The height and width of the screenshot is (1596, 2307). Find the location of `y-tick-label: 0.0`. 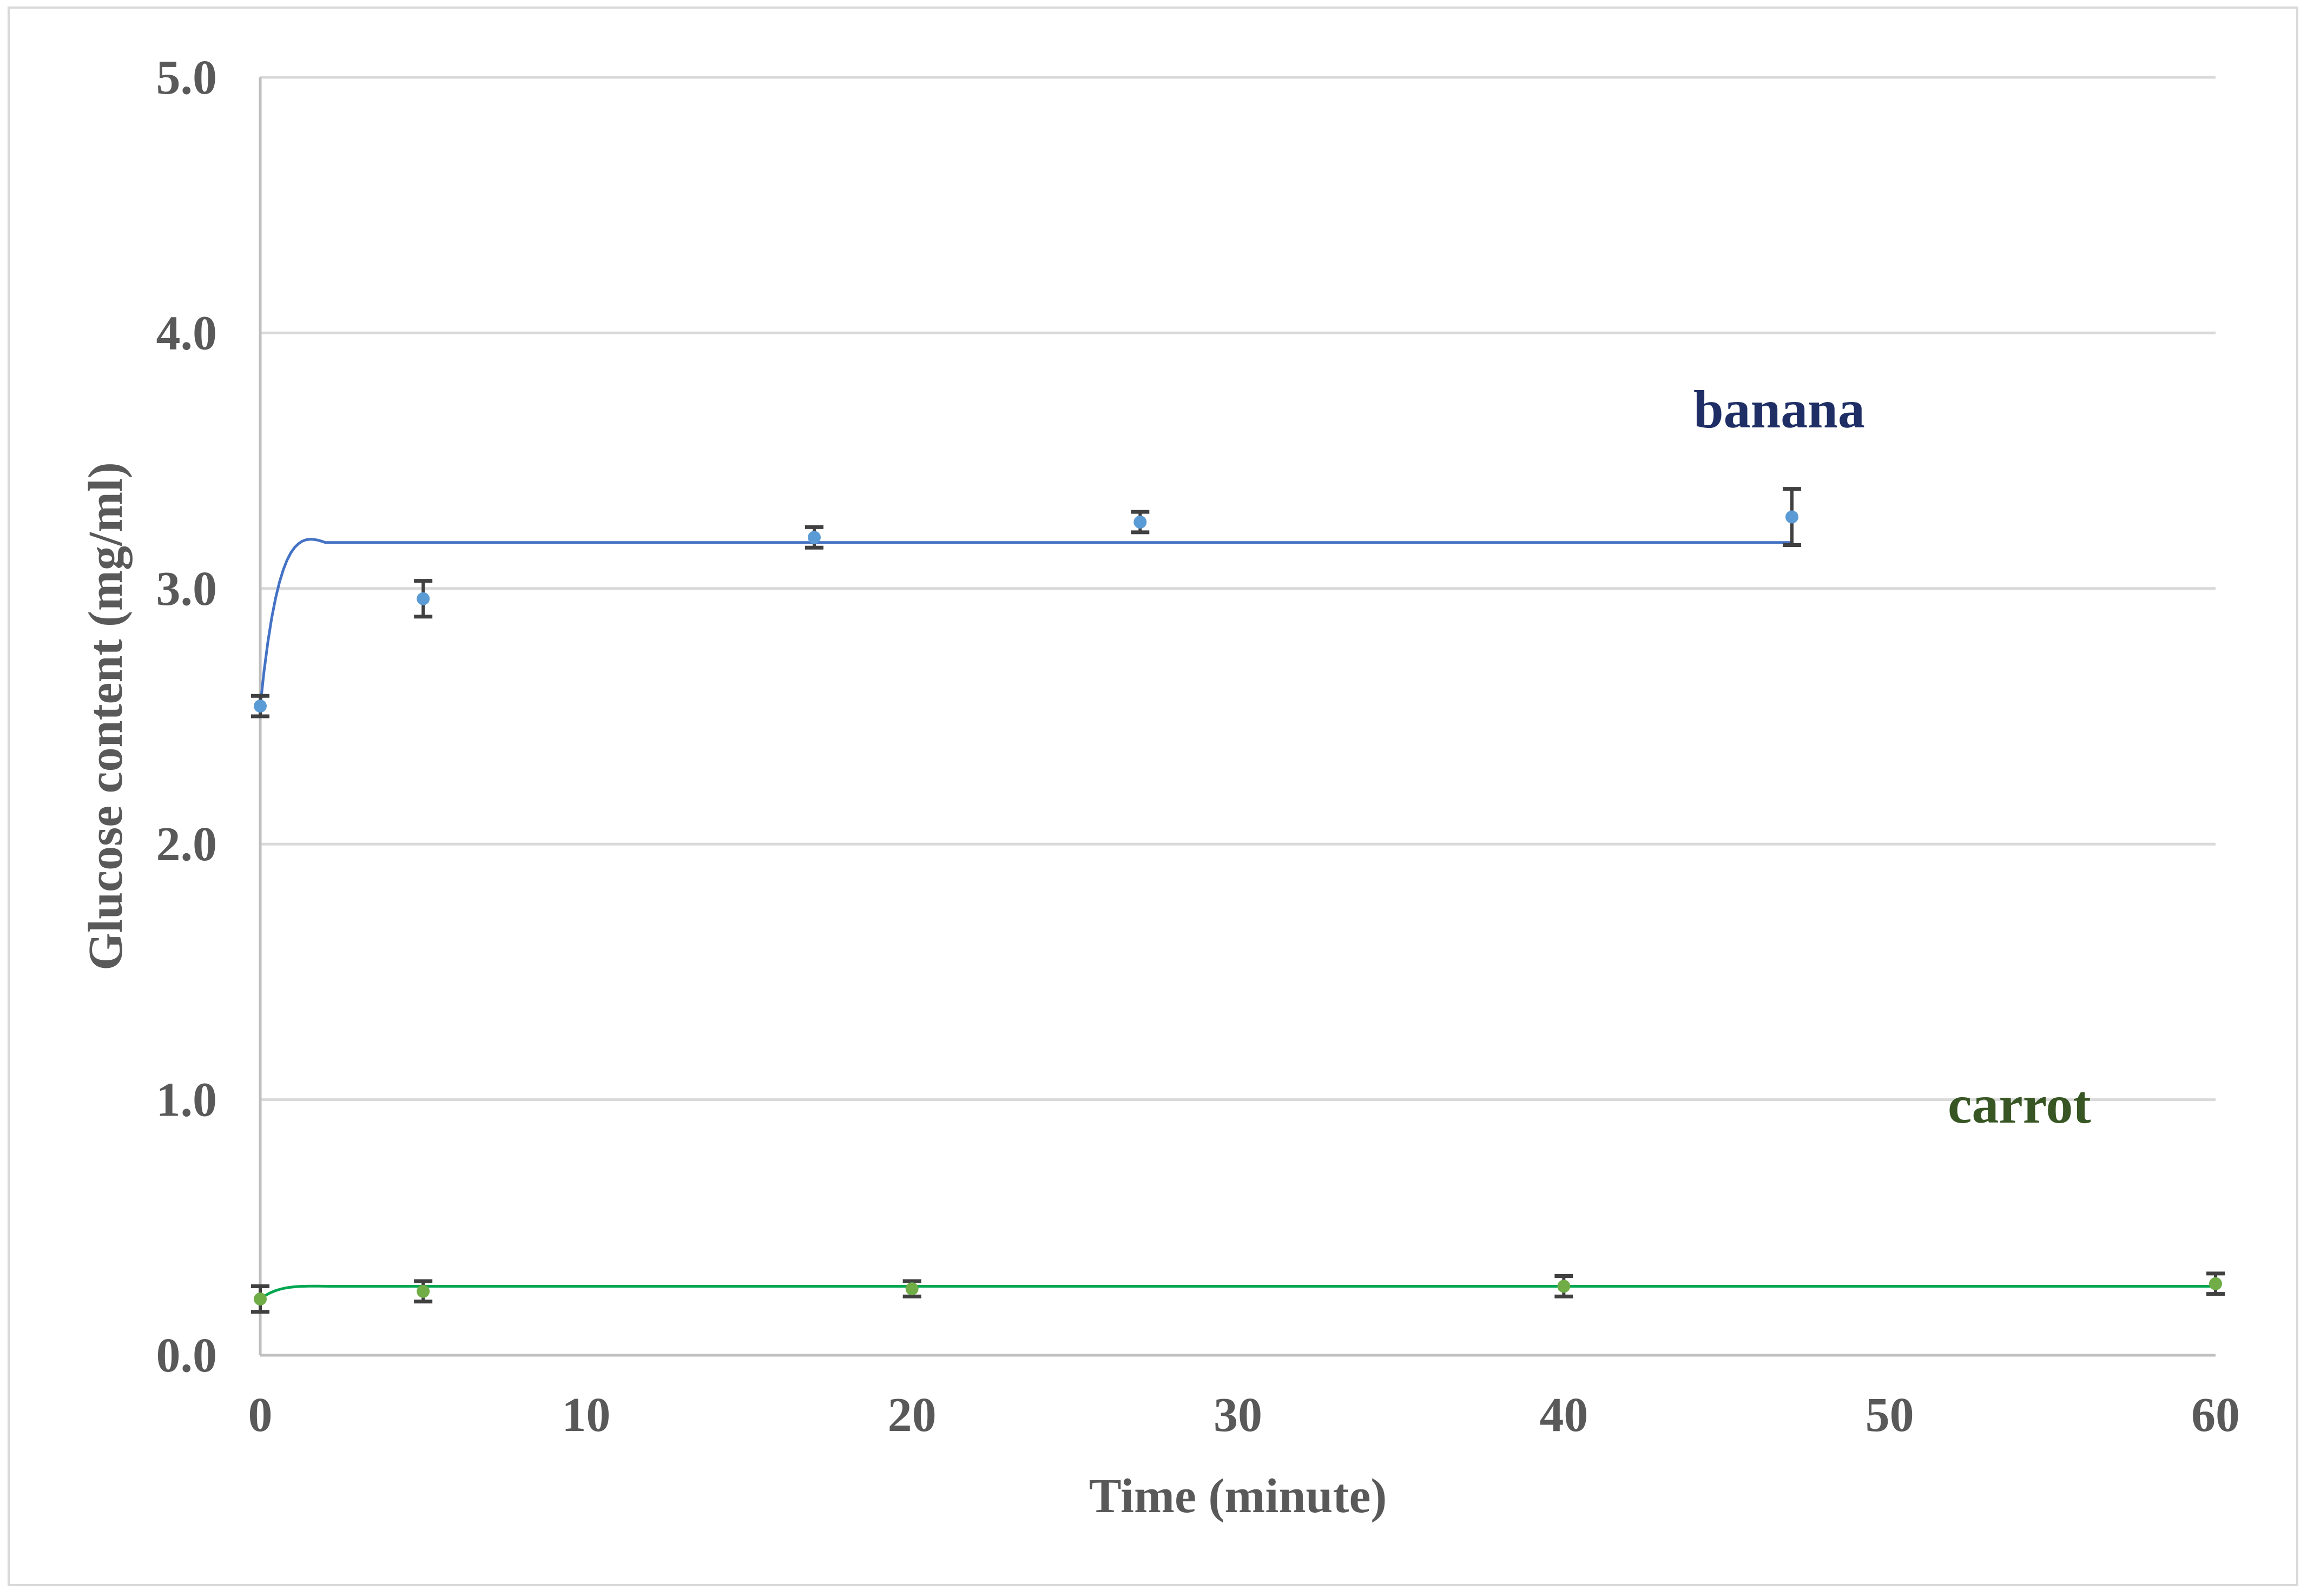

y-tick-label: 0.0 is located at coordinates (187, 1355).